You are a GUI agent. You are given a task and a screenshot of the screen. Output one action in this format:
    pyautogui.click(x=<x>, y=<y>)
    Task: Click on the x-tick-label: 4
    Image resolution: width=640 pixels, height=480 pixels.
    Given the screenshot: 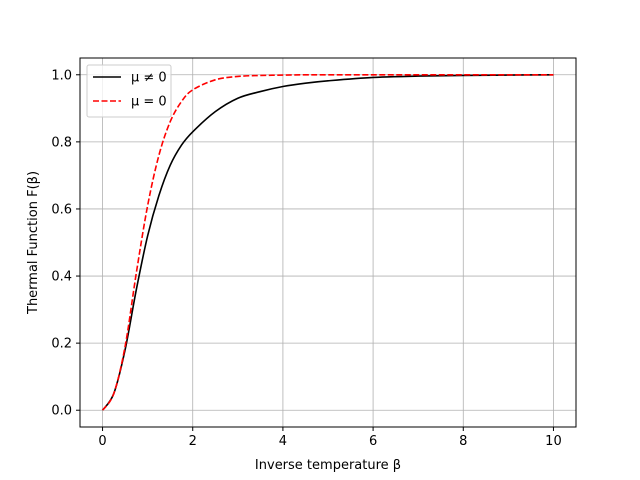 What is the action you would take?
    pyautogui.click(x=283, y=441)
    